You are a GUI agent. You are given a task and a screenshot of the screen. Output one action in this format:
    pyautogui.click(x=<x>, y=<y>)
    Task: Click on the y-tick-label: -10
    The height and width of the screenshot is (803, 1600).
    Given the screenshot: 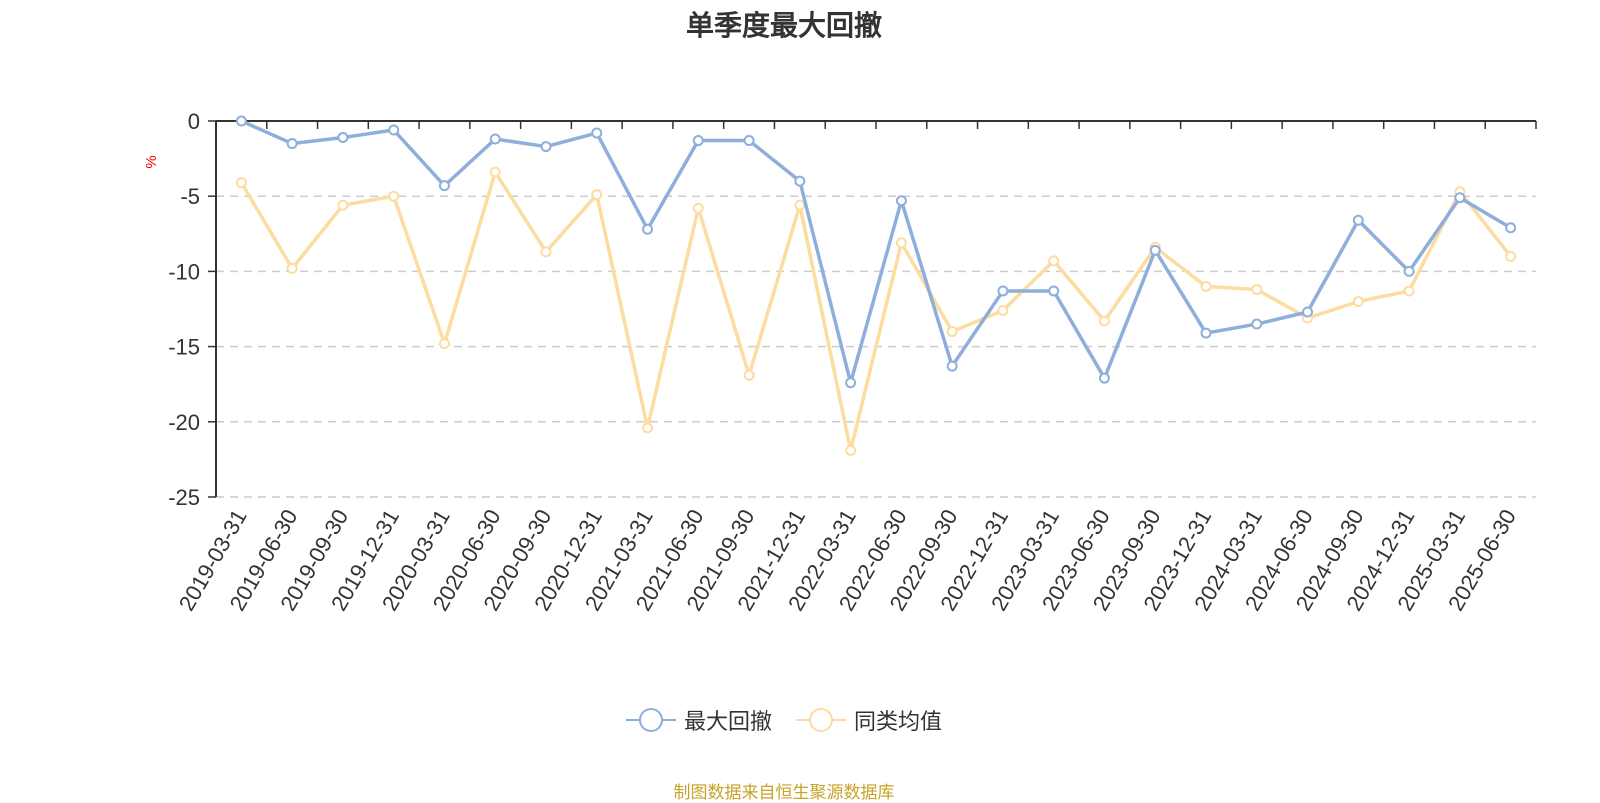 What is the action you would take?
    pyautogui.click(x=184, y=271)
    